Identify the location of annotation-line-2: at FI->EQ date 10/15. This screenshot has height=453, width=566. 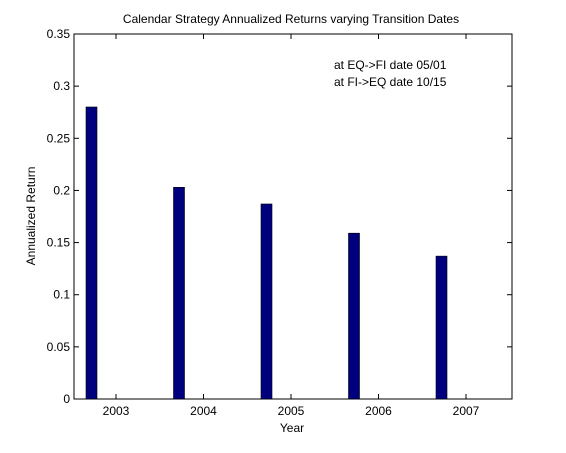
(390, 82).